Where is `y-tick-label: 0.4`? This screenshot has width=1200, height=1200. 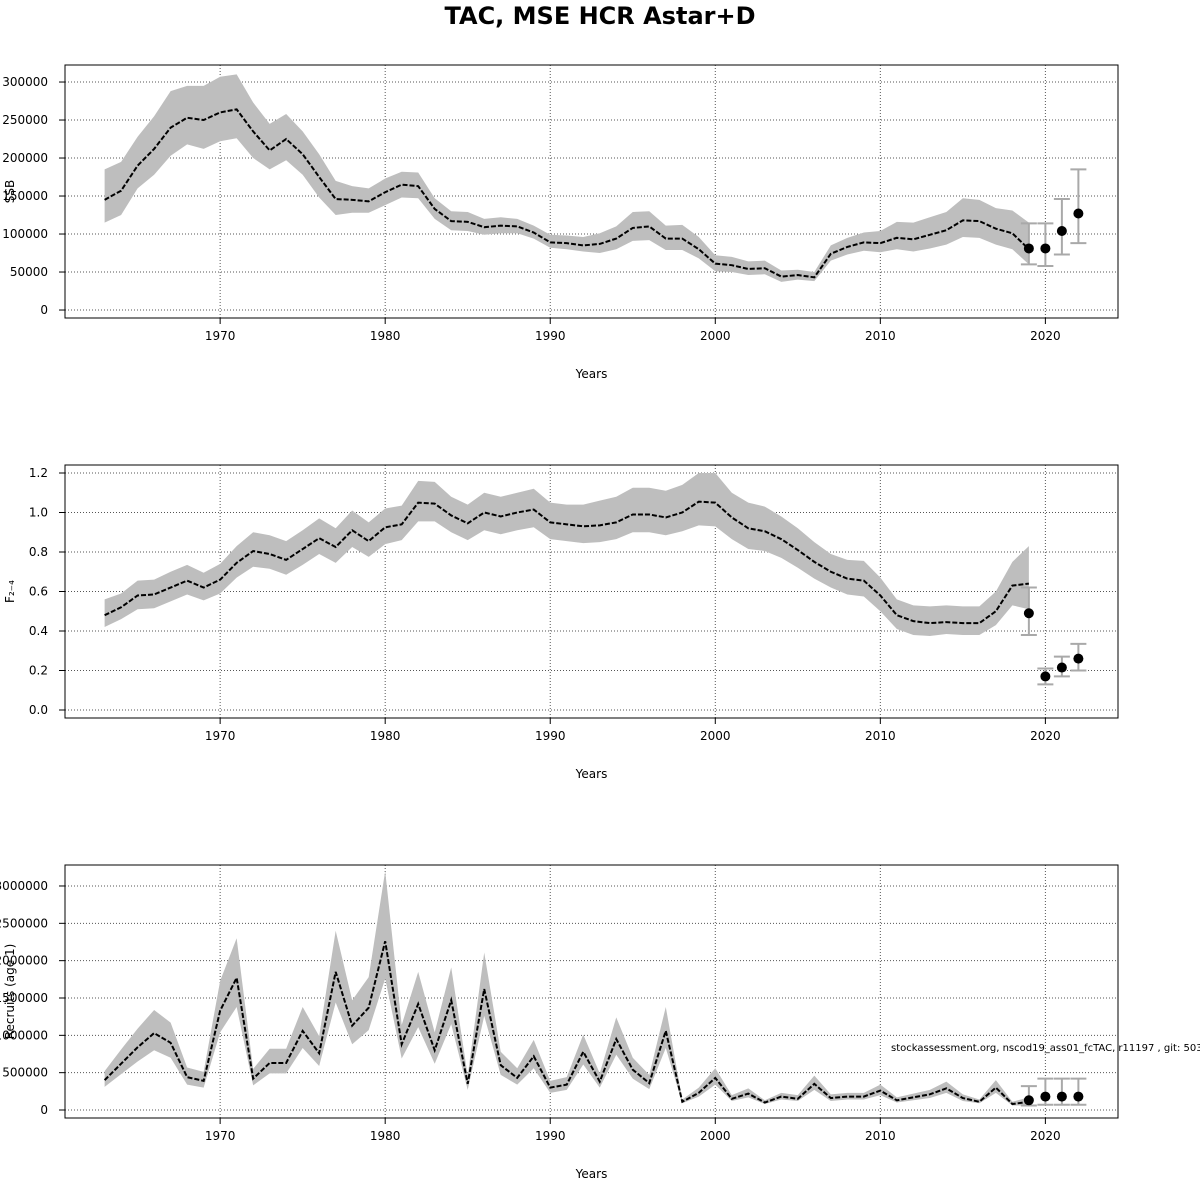 y-tick-label: 0.4 is located at coordinates (38, 631).